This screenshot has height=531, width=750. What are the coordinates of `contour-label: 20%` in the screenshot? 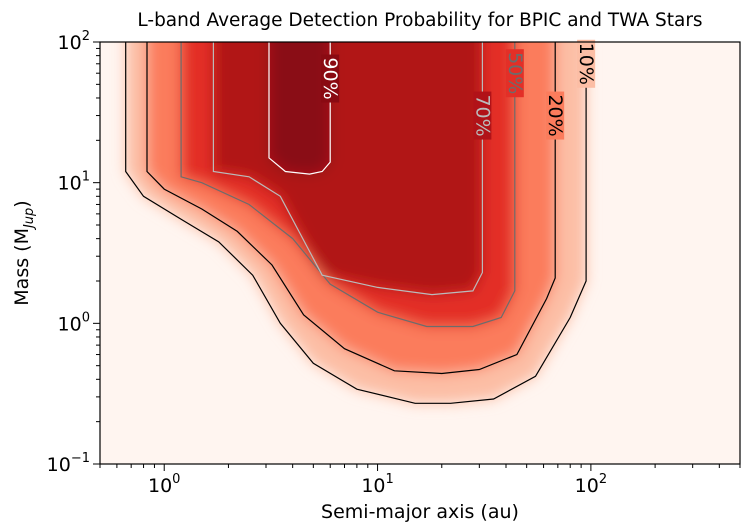 It's located at (555, 115).